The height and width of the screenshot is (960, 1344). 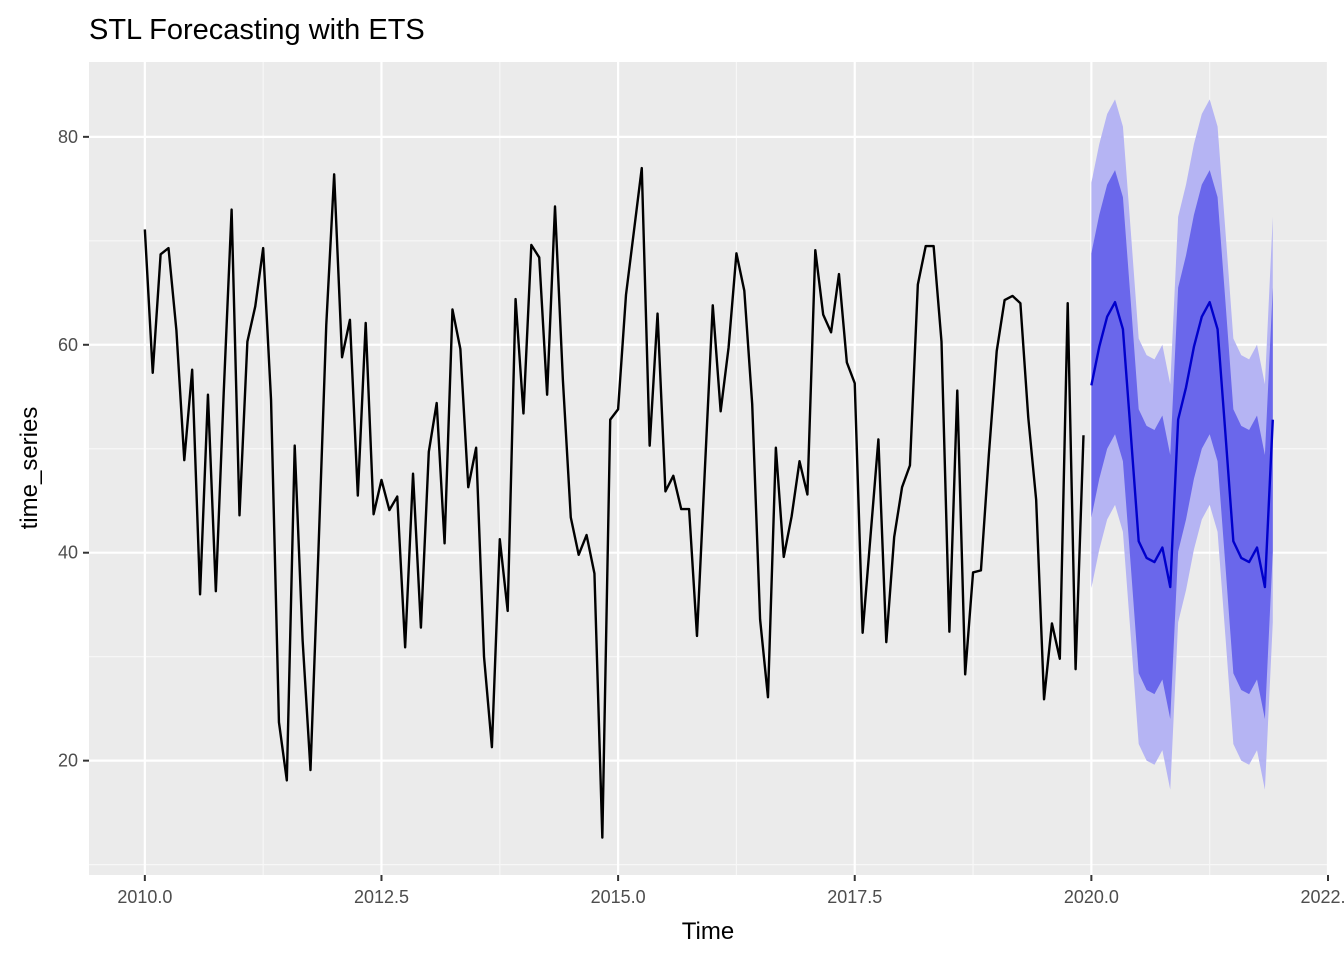 What do you see at coordinates (1091, 897) in the screenshot?
I see `x-tick-label: 2020.0` at bounding box center [1091, 897].